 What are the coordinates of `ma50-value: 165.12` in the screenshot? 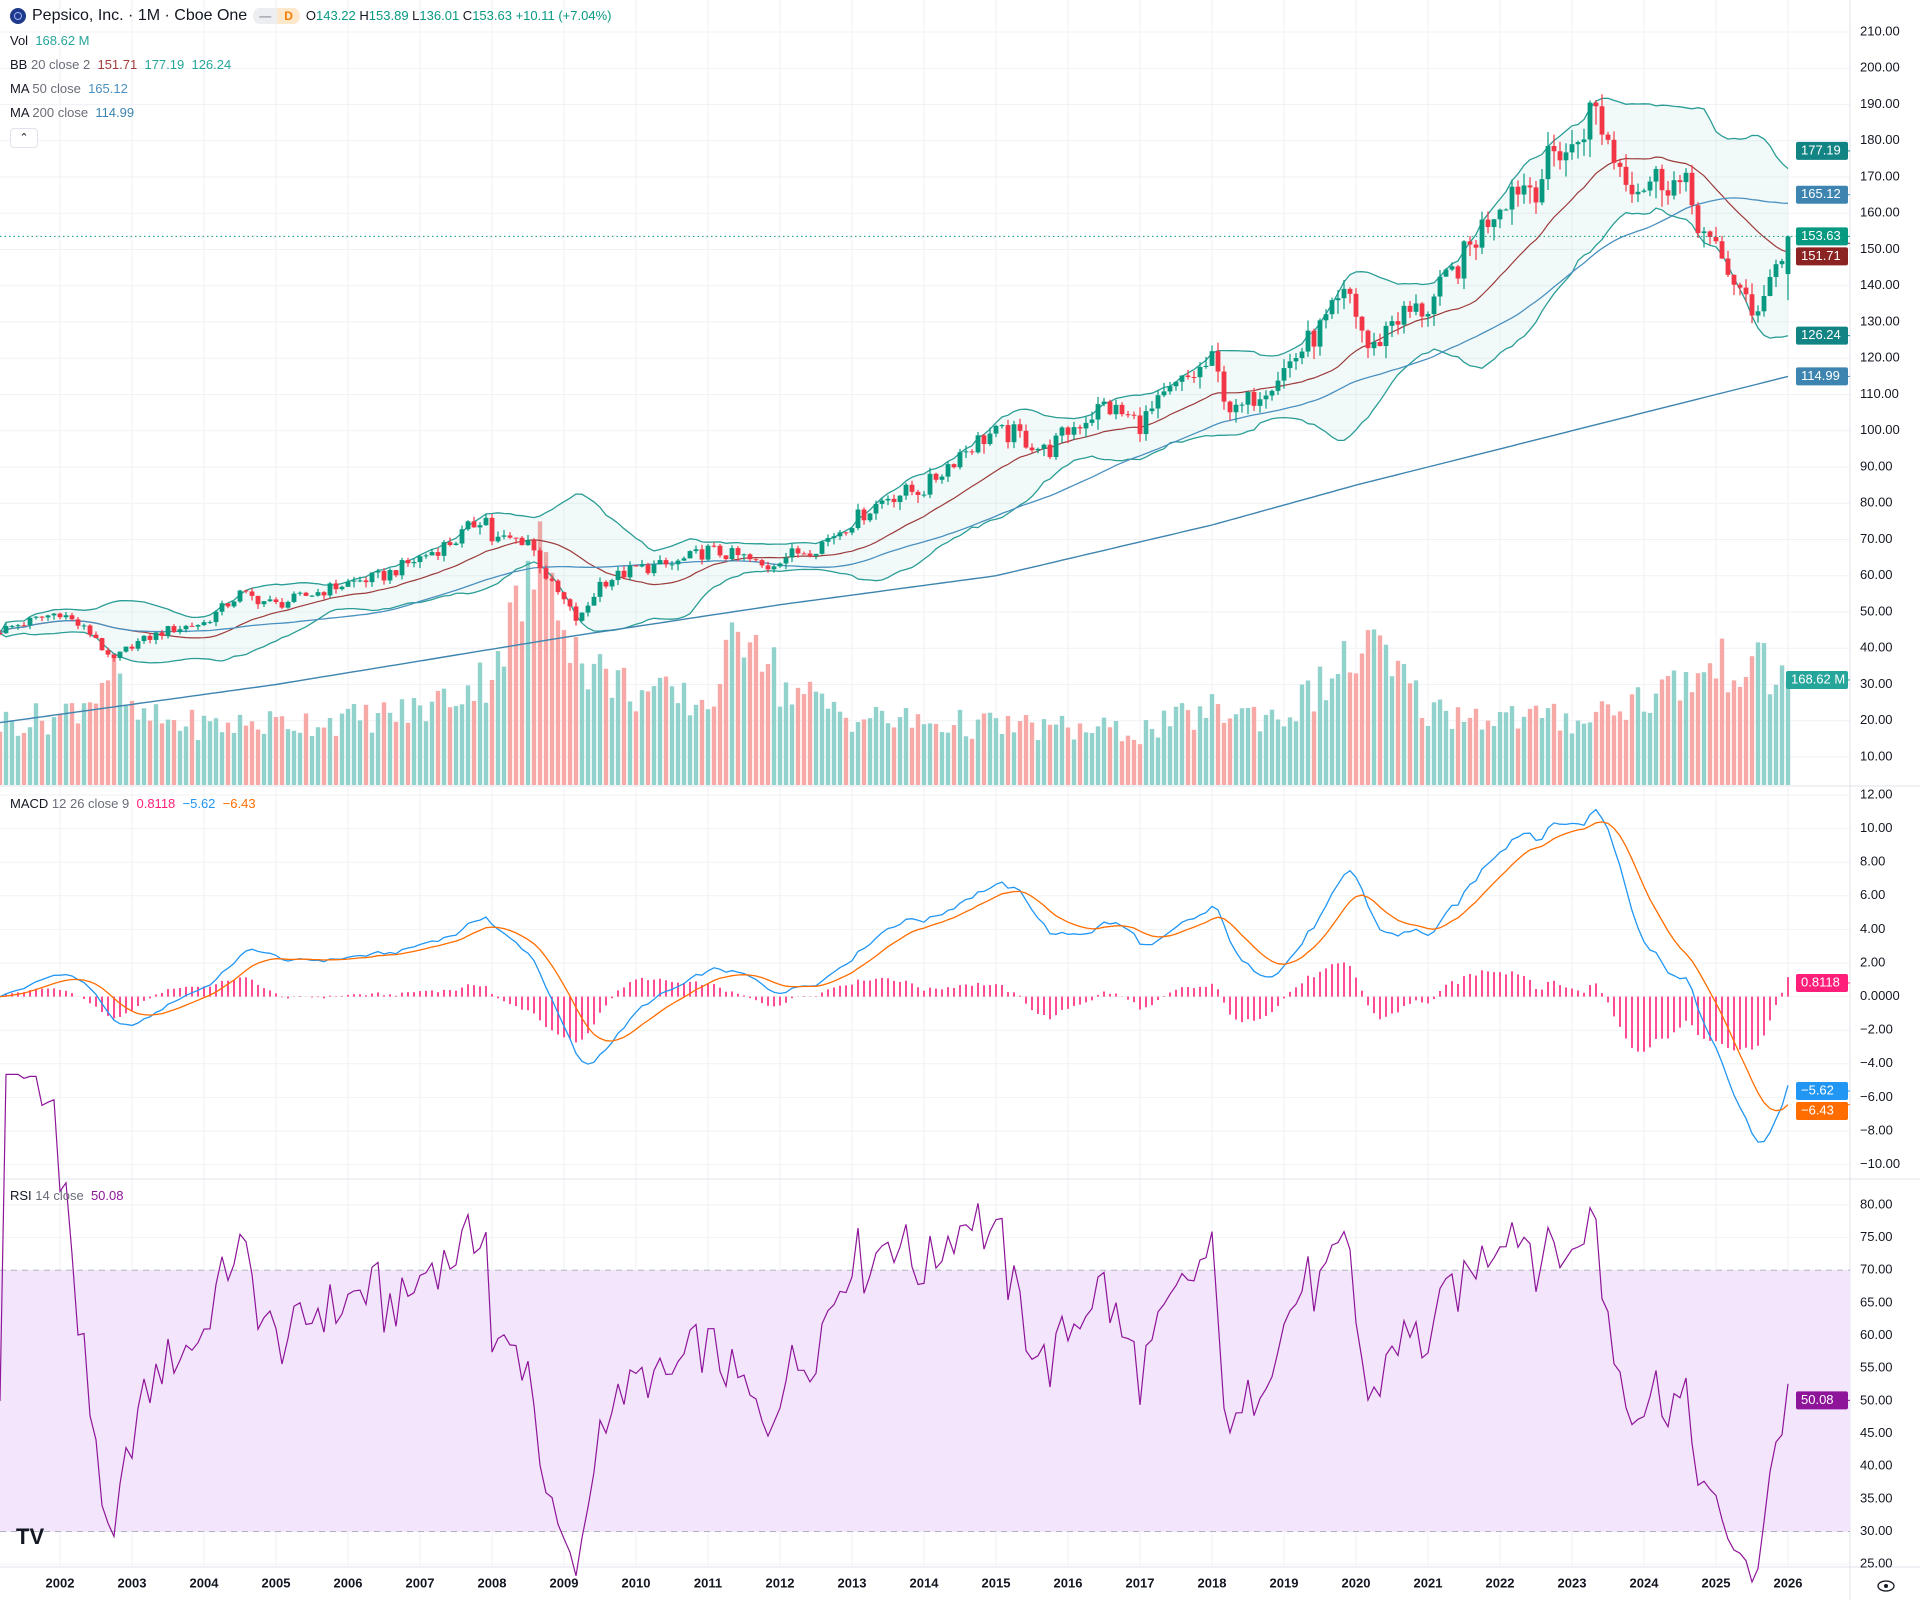 It's located at (108, 88).